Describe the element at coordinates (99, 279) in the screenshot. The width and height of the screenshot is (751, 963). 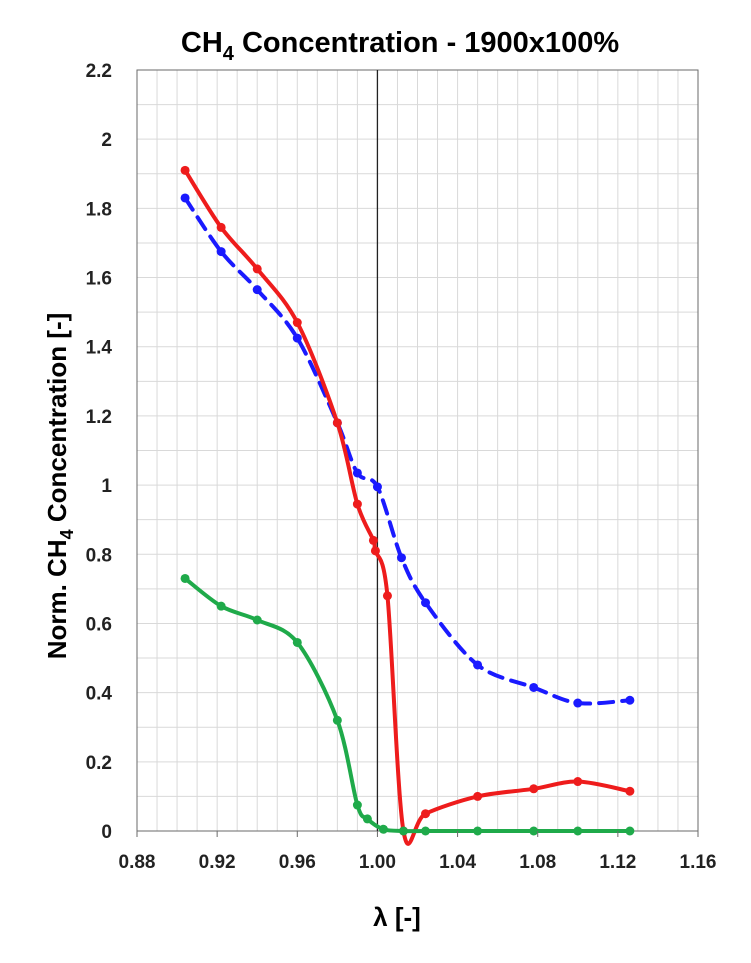
I see `y-tick-label: 1.6` at that location.